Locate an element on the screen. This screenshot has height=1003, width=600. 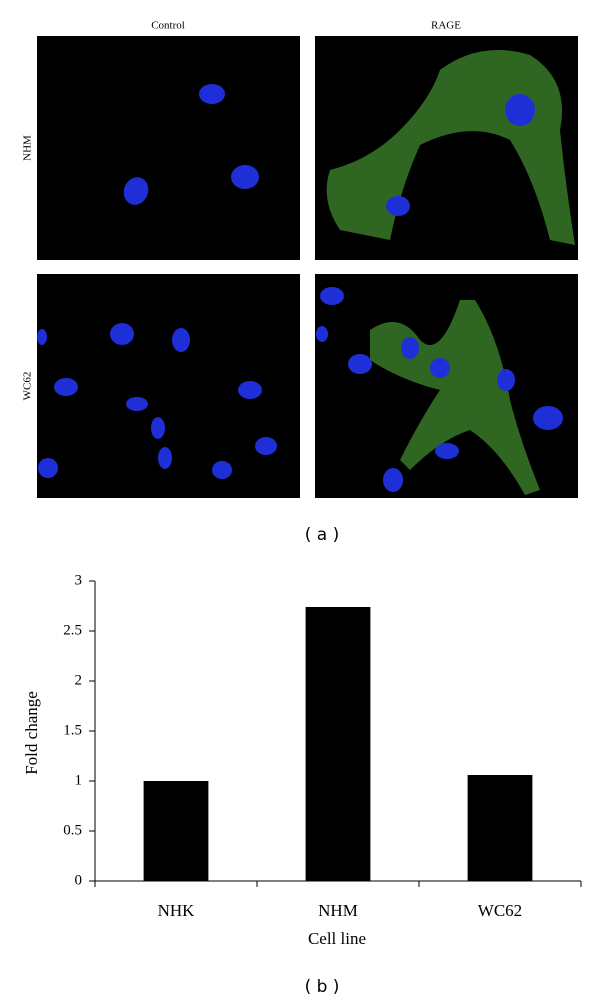
x-axis-label: Cell line is located at coordinates (337, 938).